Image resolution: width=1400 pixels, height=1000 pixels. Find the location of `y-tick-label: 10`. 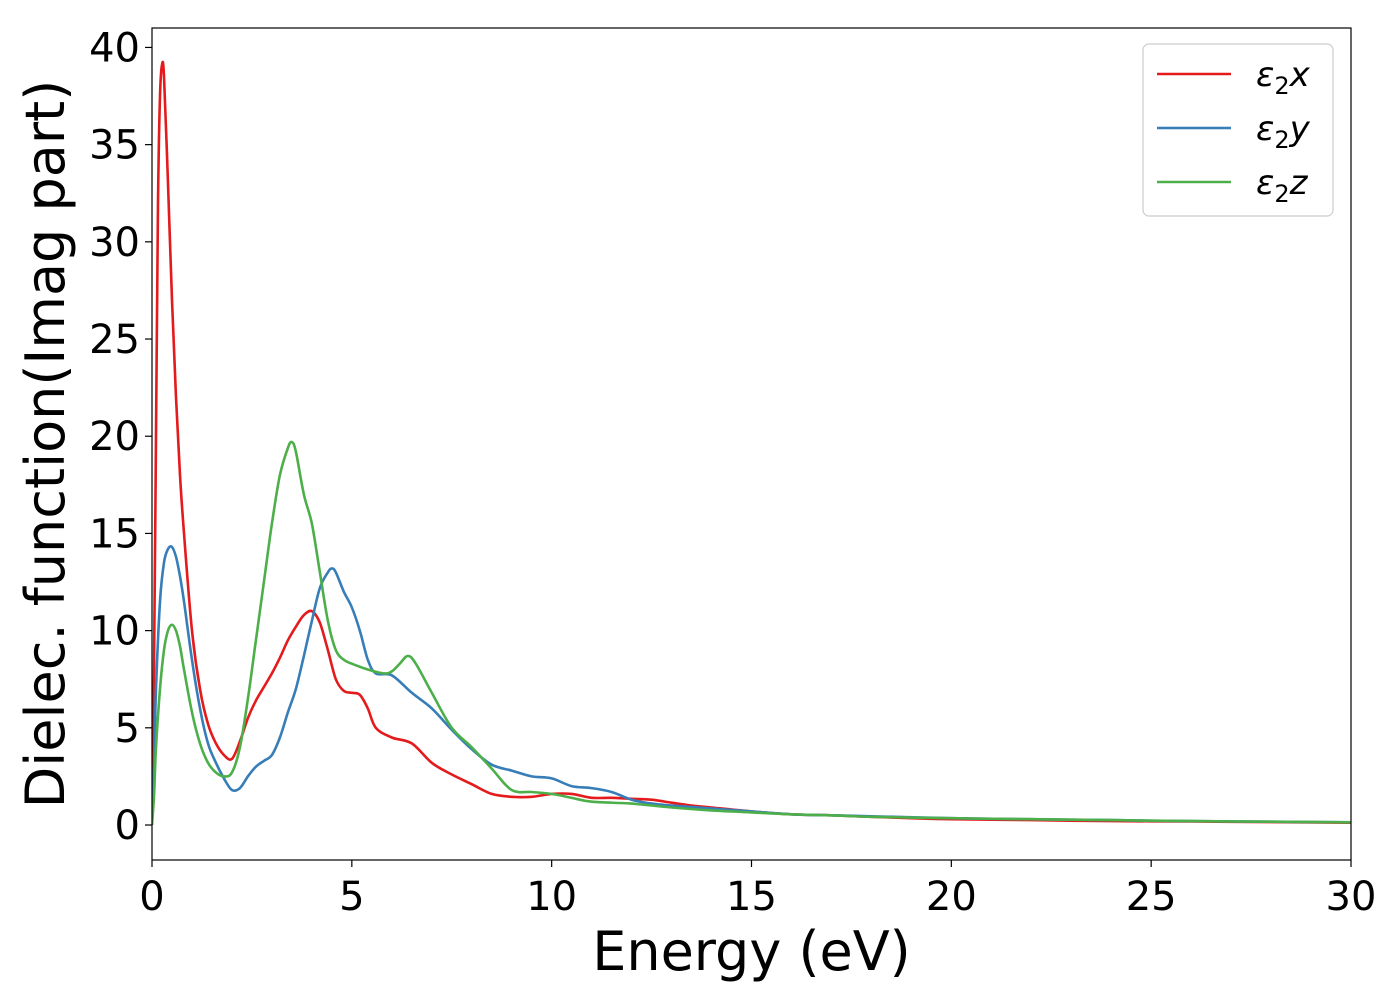

y-tick-label: 10 is located at coordinates (114, 632).